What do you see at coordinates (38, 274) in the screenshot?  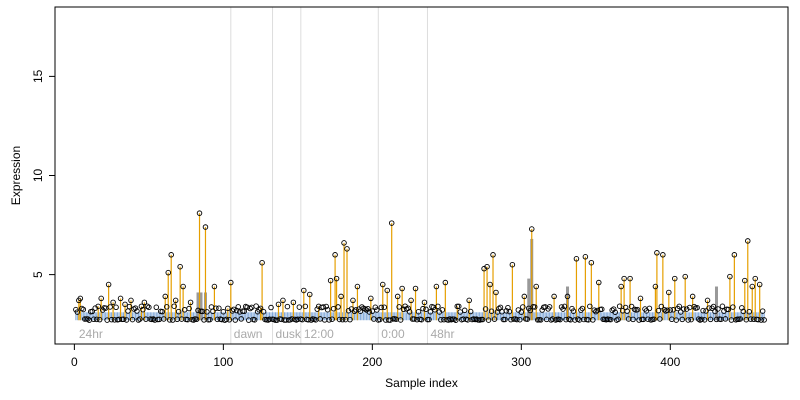 I see `y-tick-label: 5` at bounding box center [38, 274].